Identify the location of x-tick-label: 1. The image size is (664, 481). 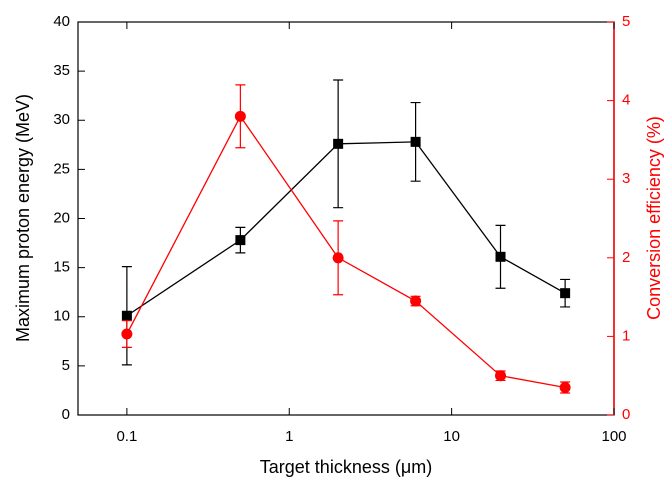
(289, 436).